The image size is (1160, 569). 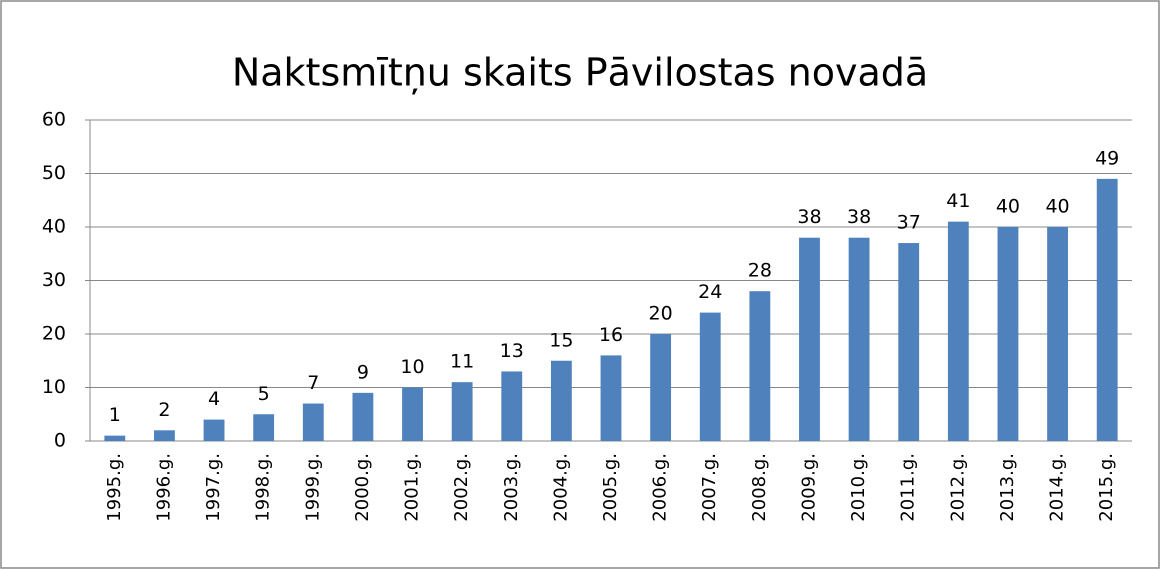 What do you see at coordinates (54, 173) in the screenshot?
I see `y-tick-label: 50` at bounding box center [54, 173].